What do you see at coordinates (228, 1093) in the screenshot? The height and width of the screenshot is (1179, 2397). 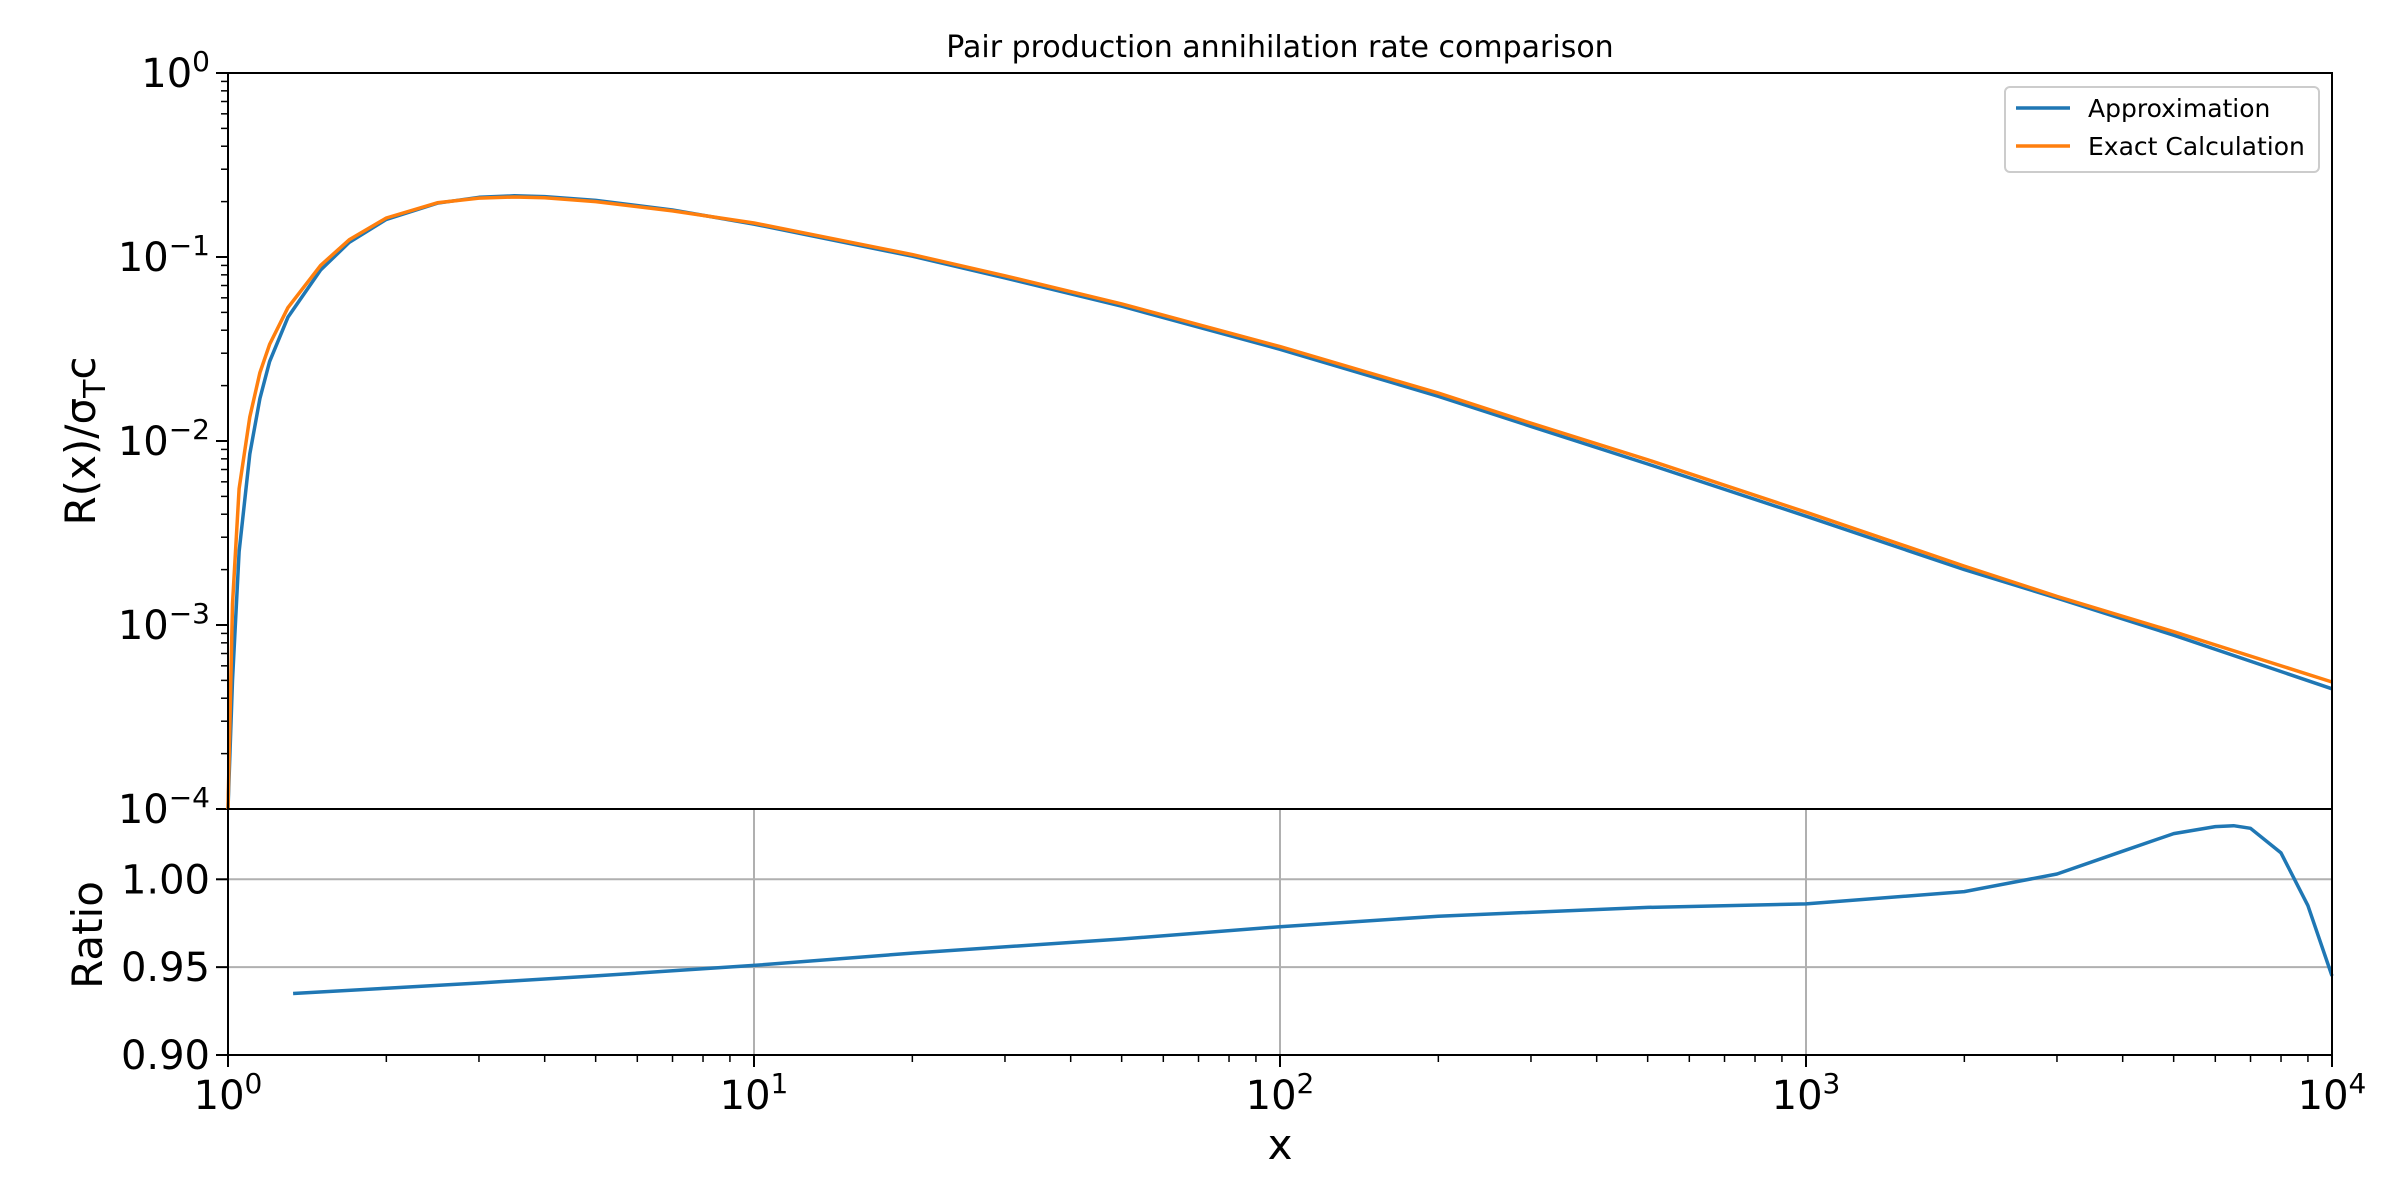 I see `x-tick-label: 10⁰` at bounding box center [228, 1093].